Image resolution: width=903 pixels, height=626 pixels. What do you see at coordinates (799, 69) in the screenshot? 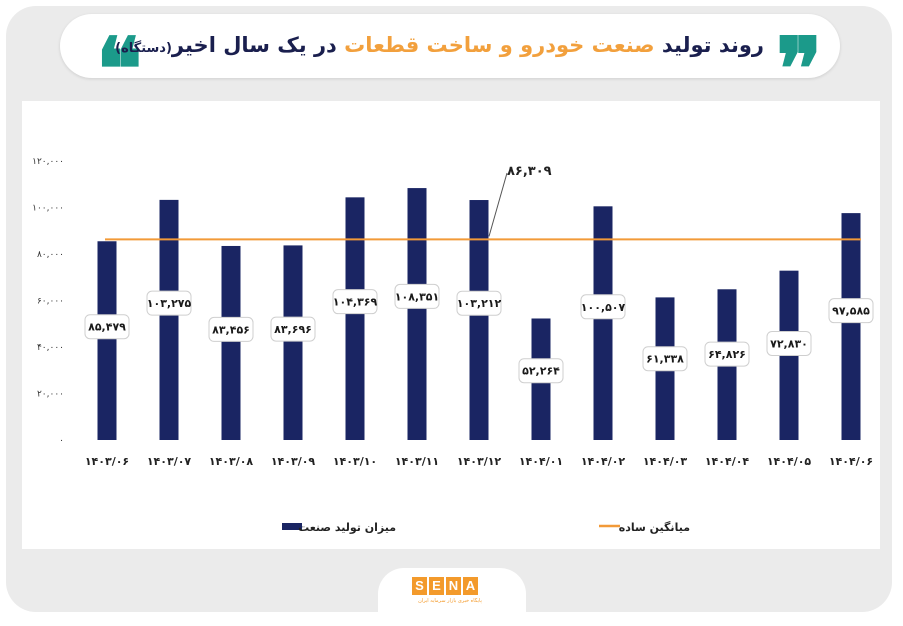
I see `quote-right-icon: ❞` at bounding box center [799, 69].